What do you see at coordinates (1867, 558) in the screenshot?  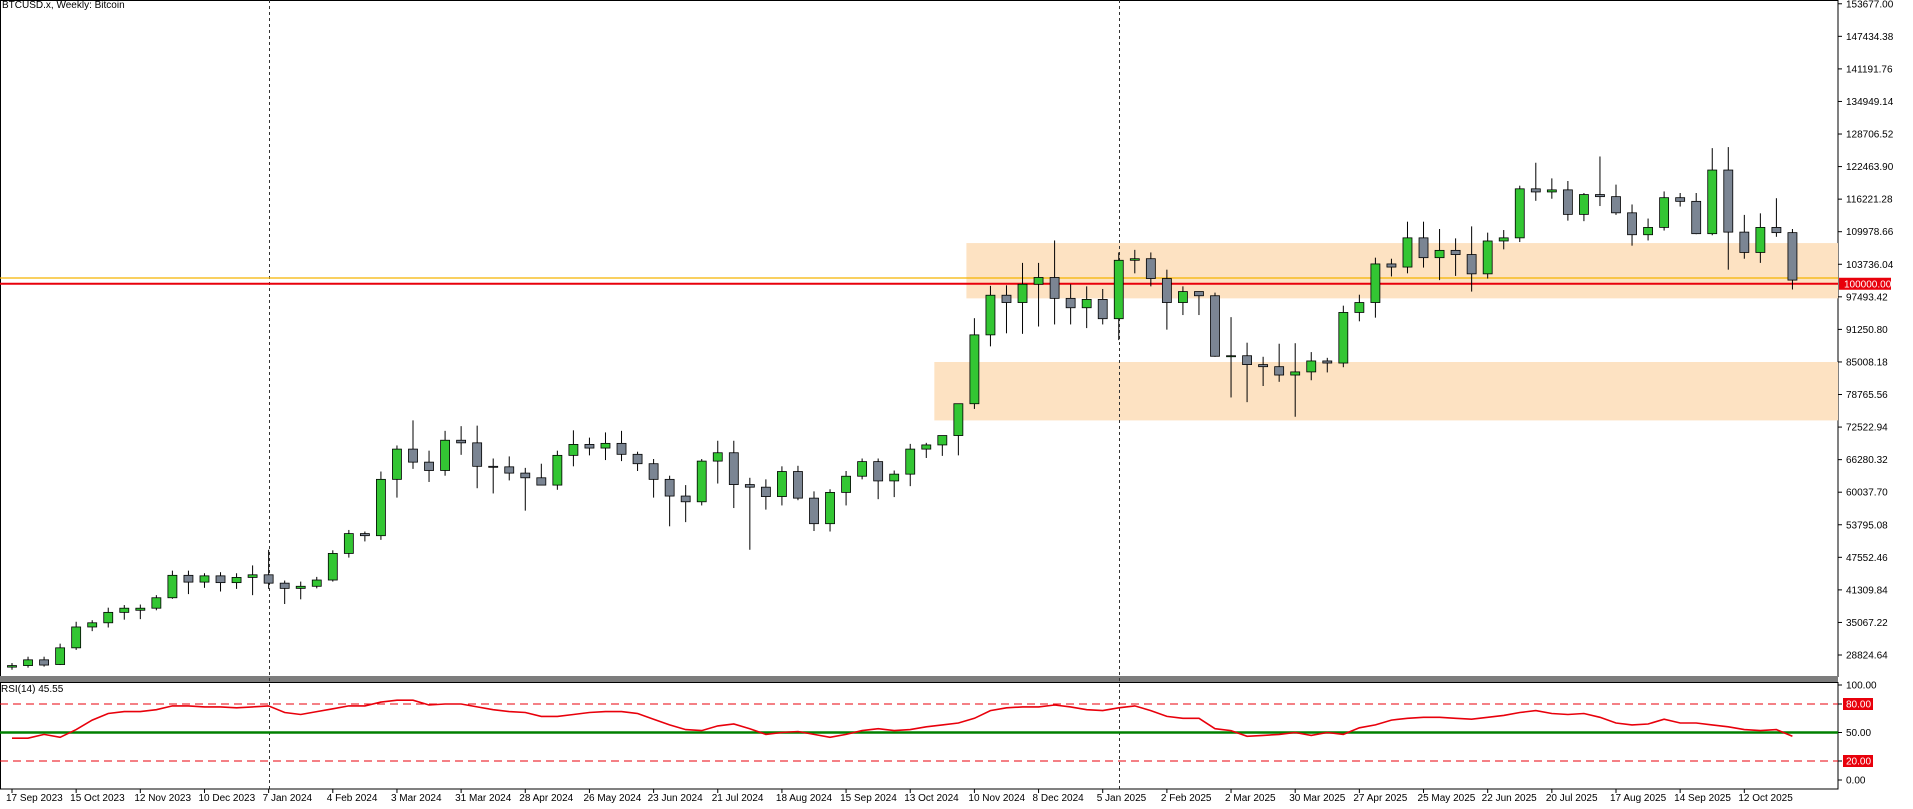 I see `price-tick-label-3: 47552.46` at bounding box center [1867, 558].